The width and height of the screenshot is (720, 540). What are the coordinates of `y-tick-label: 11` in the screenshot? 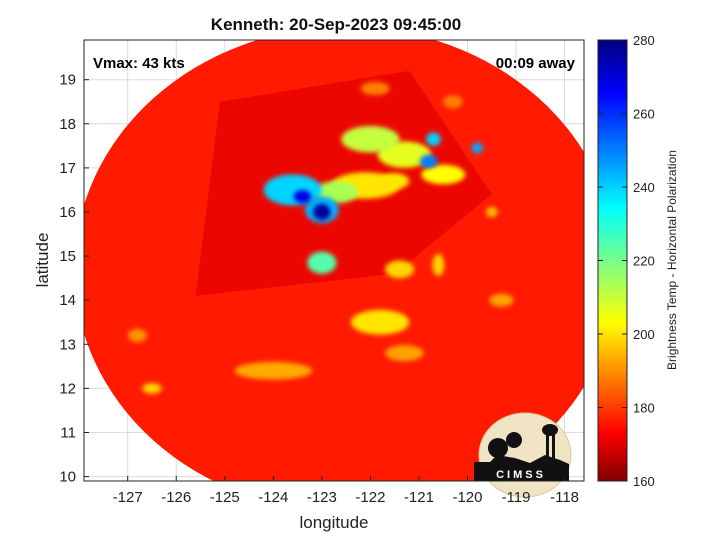 It's located at (68, 432).